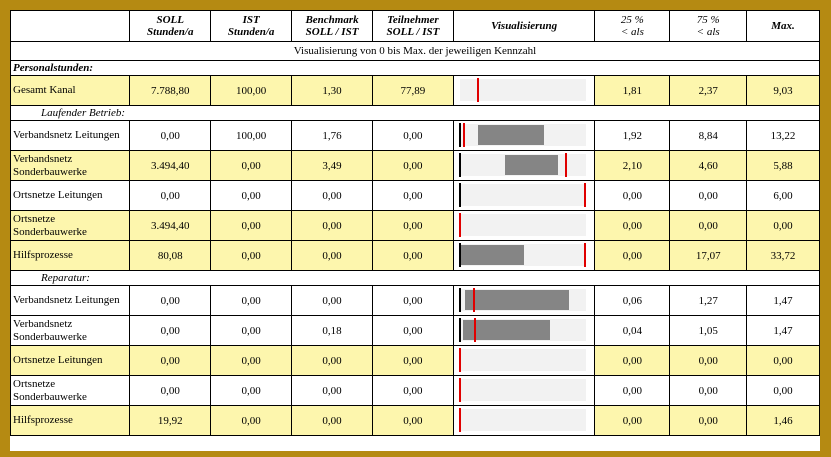 This screenshot has height=457, width=831. Describe the element at coordinates (708, 330) in the screenshot. I see `p75-value: 1,05` at that location.